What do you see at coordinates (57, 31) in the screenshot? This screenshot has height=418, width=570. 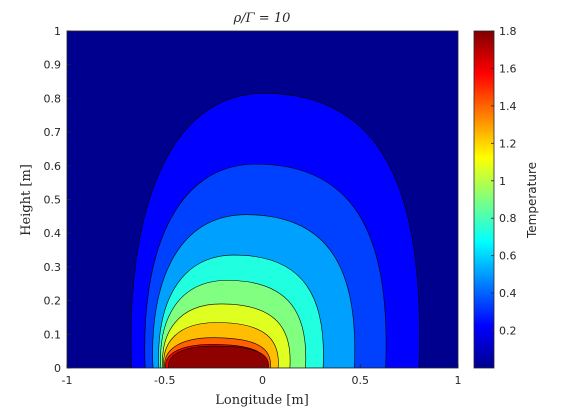 I see `y-tick-label: 1` at bounding box center [57, 31].